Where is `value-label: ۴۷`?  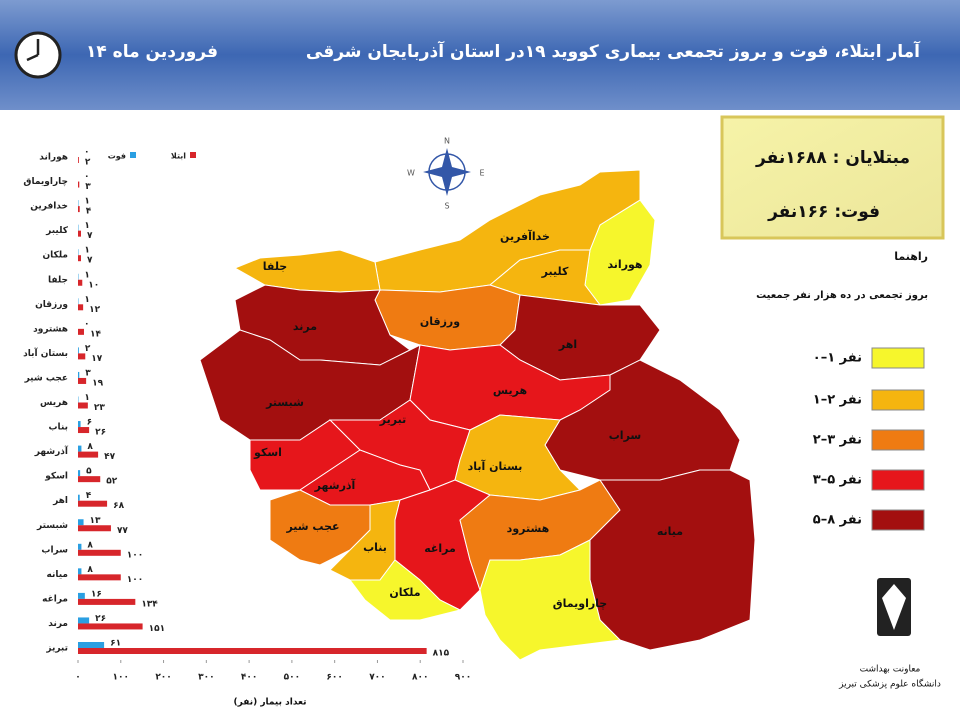 value-label: ۴۷ is located at coordinates (109, 457).